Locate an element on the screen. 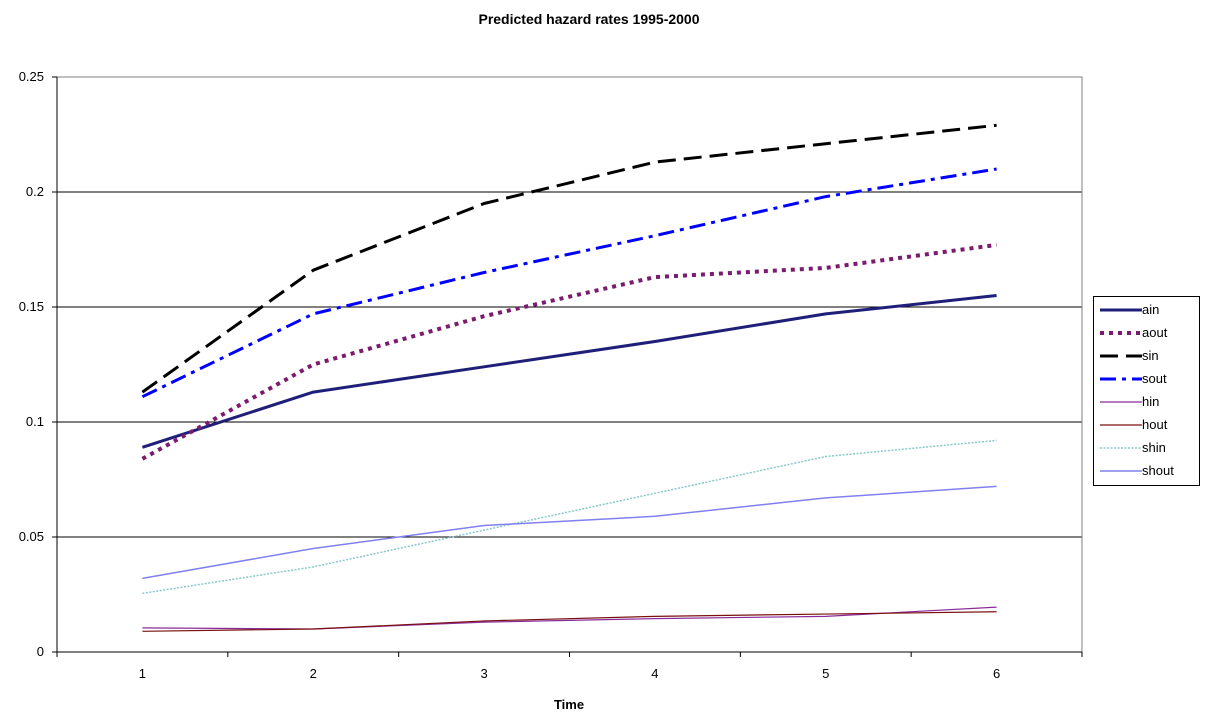 Image resolution: width=1205 pixels, height=718 pixels. x-axis-label: Time is located at coordinates (569, 704).